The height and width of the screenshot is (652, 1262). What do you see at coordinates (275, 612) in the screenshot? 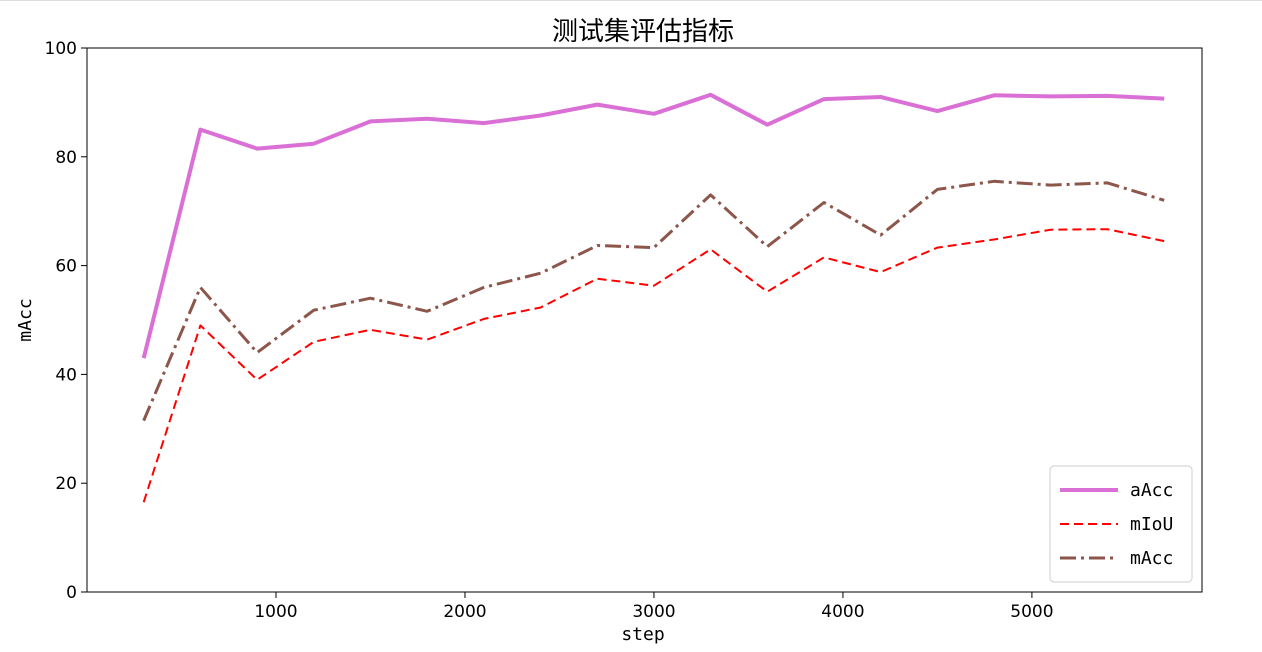
I see `x-tick-label-1000: 1000` at bounding box center [275, 612].